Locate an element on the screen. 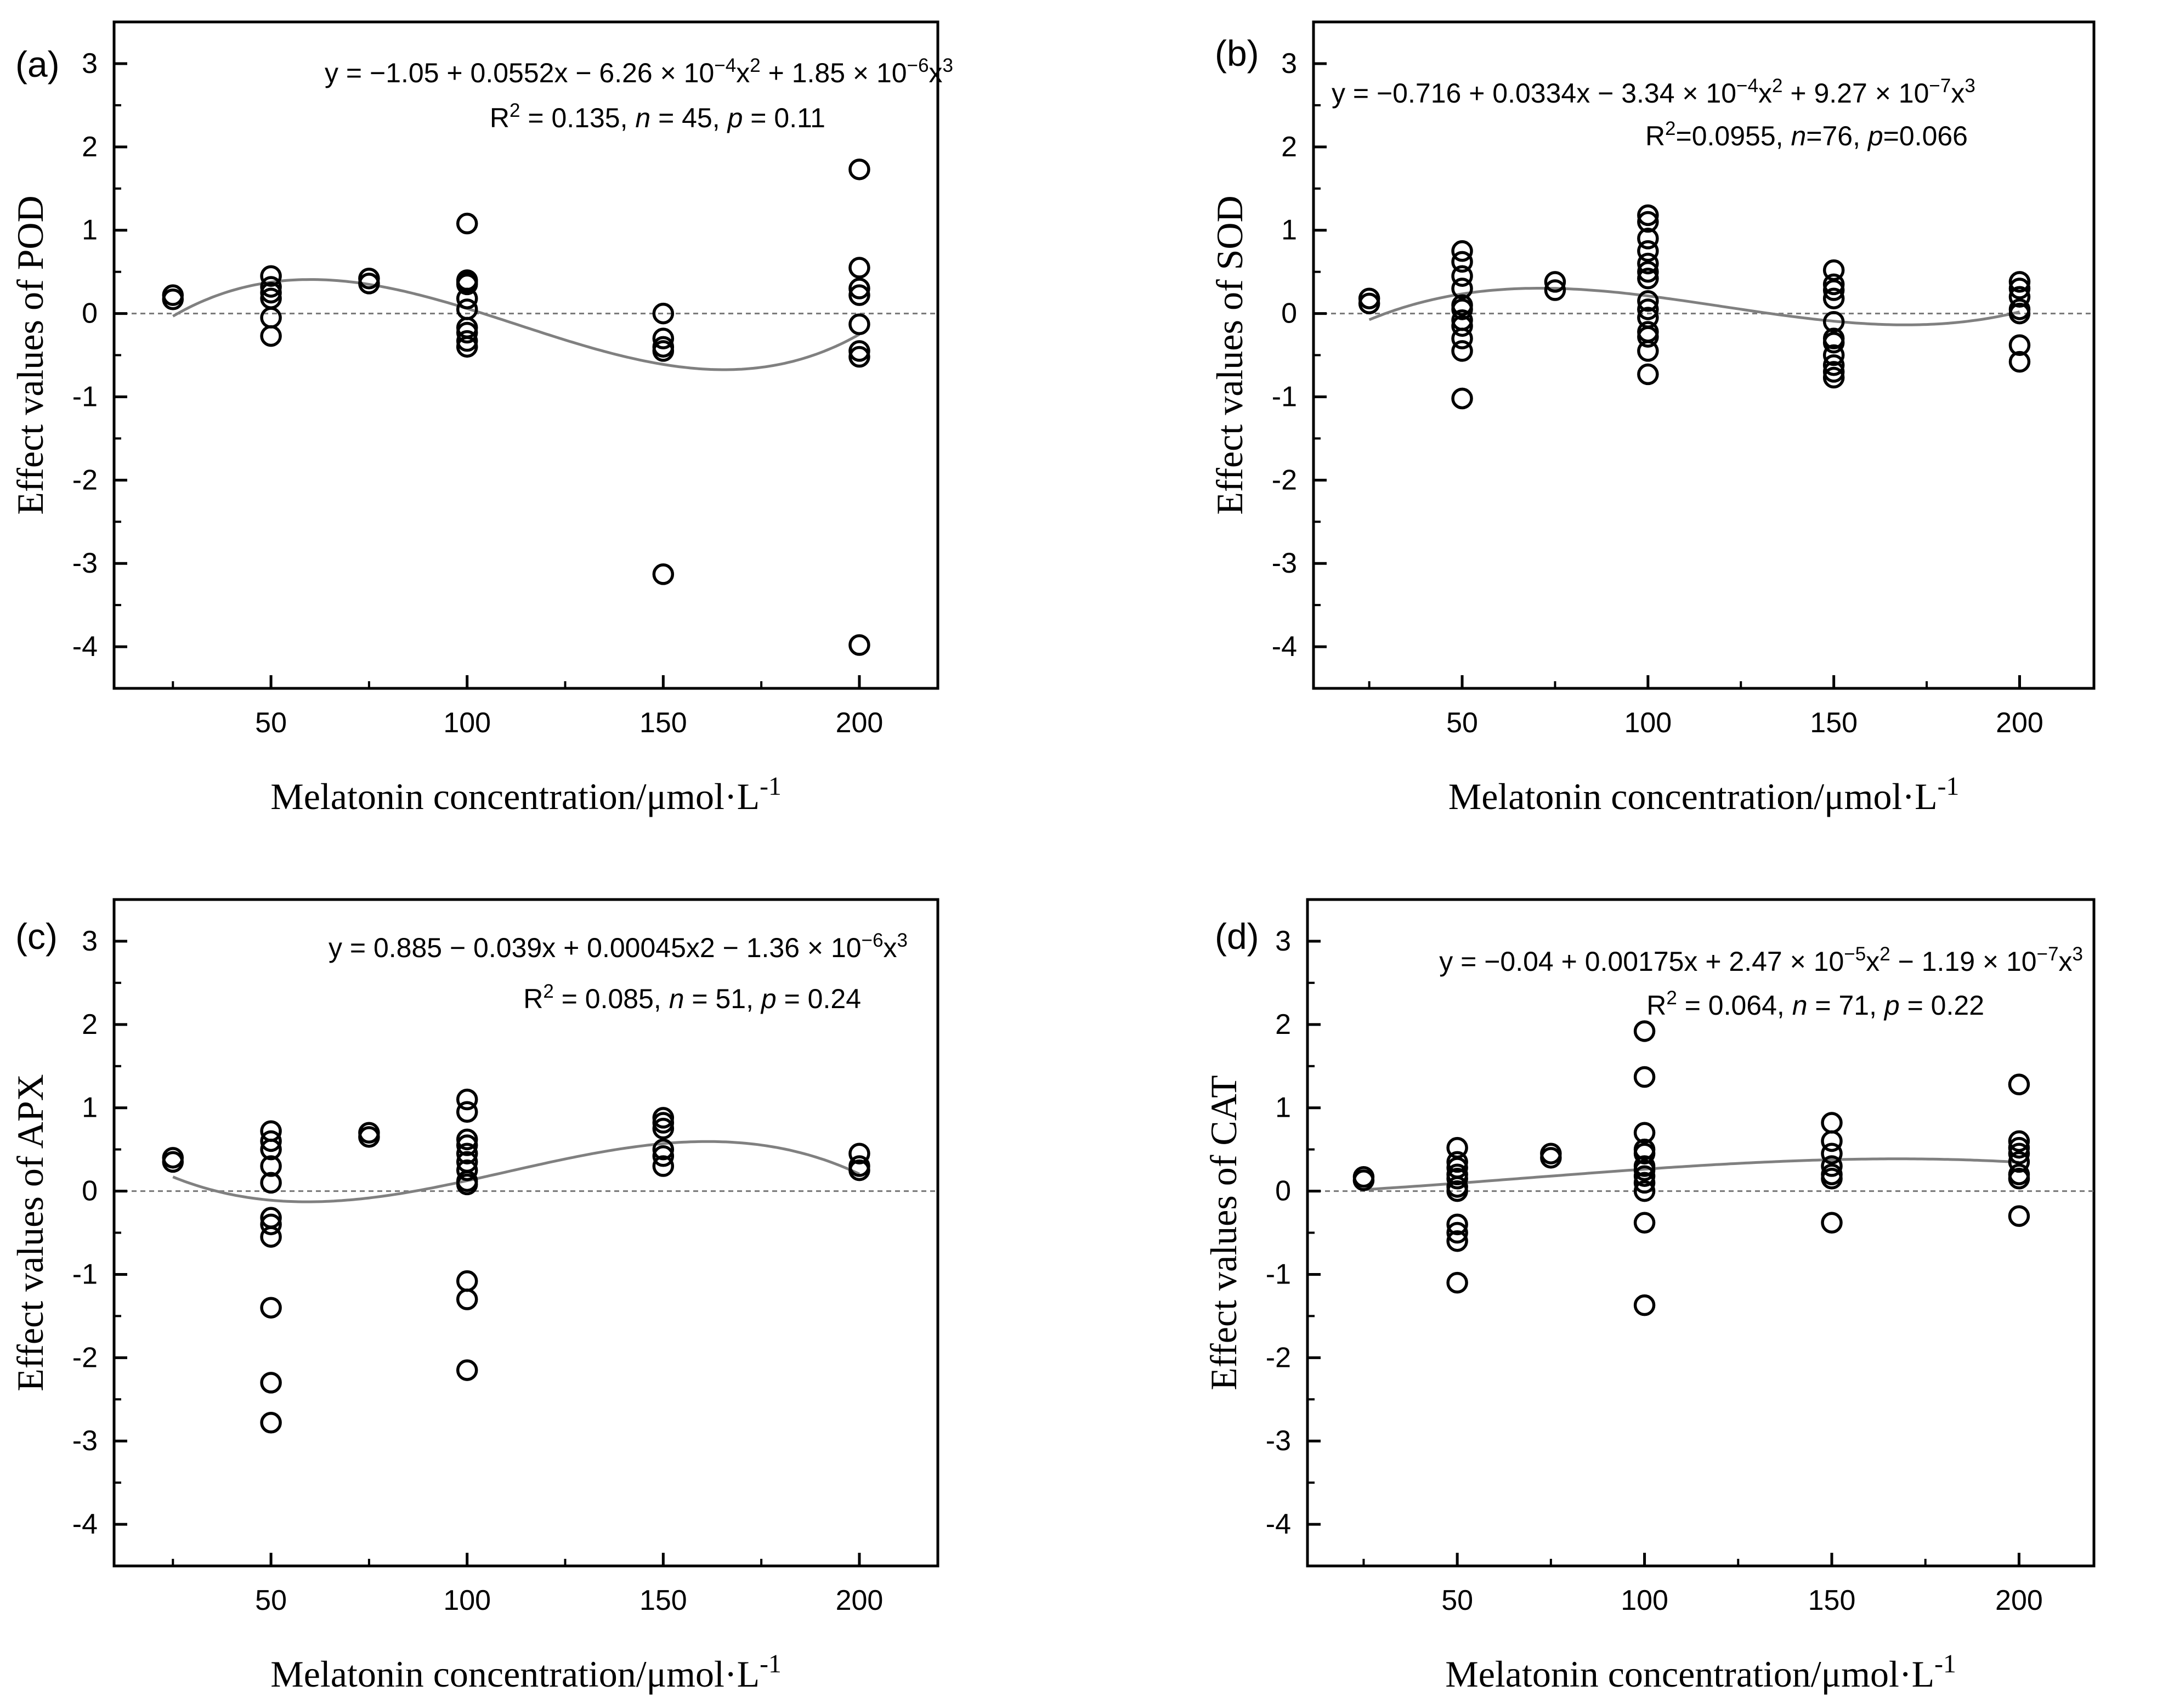 The width and height of the screenshot is (2157, 1708). y-tick-label: 2 is located at coordinates (90, 147).